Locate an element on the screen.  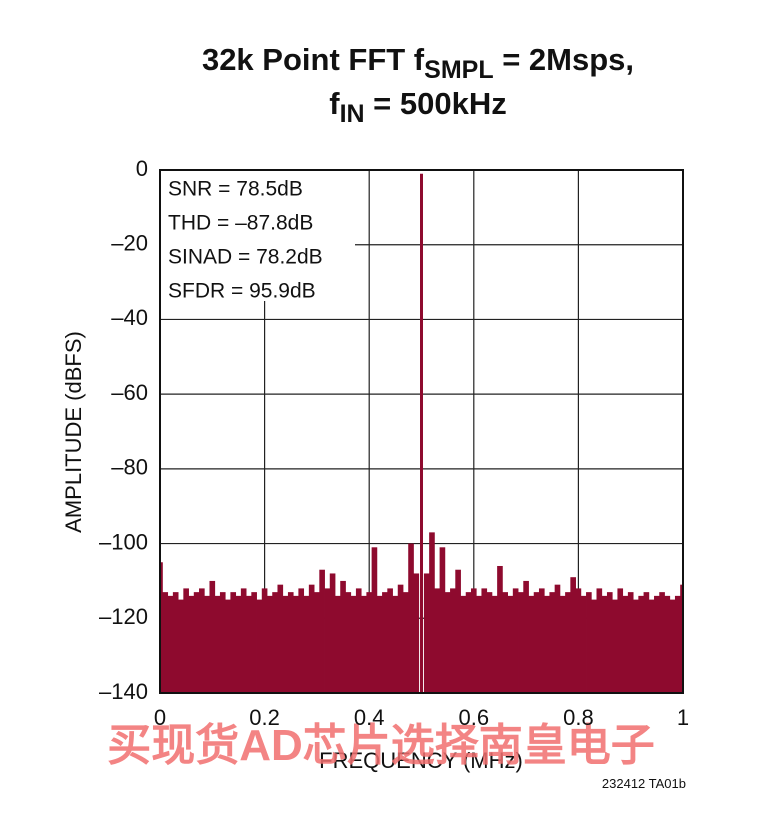
title-subscript: IN is located at coordinates (352, 114).